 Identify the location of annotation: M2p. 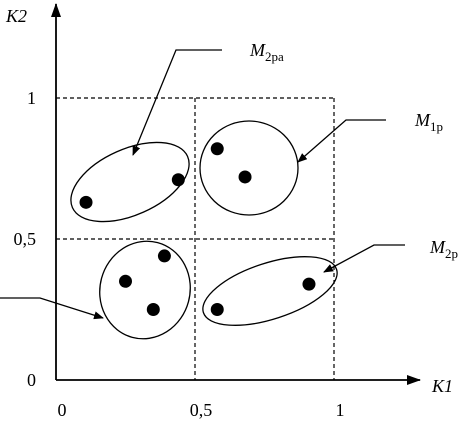
(443, 249).